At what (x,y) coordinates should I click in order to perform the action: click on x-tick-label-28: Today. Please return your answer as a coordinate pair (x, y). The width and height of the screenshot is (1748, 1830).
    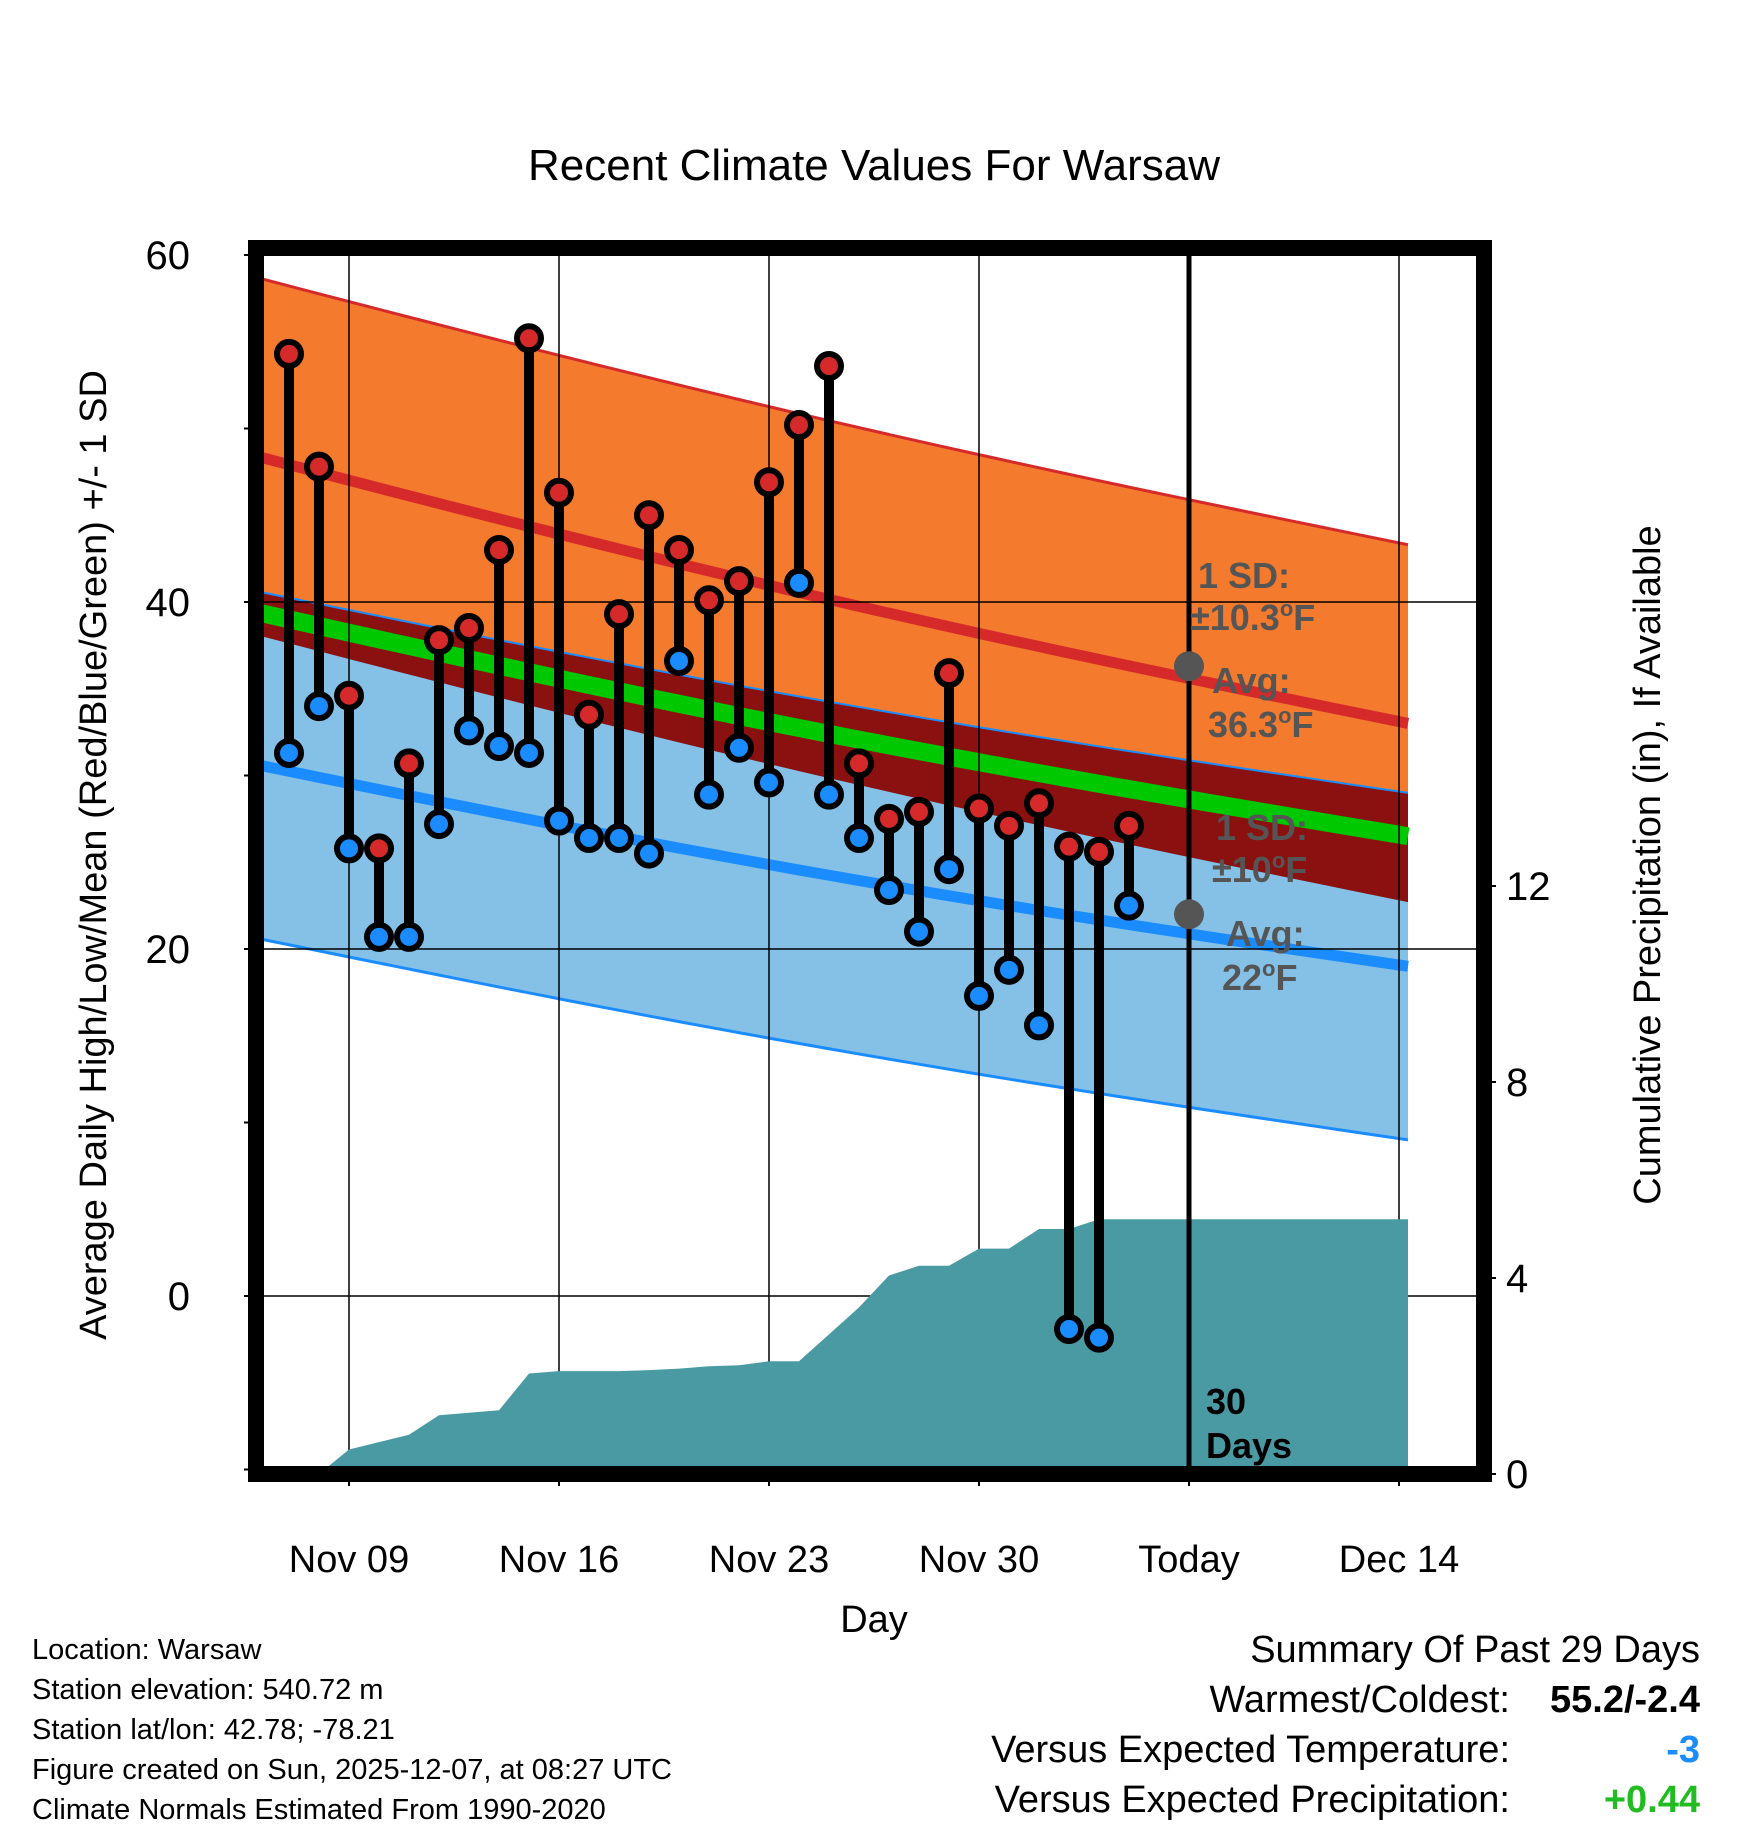
    Looking at the image, I should click on (1188, 1560).